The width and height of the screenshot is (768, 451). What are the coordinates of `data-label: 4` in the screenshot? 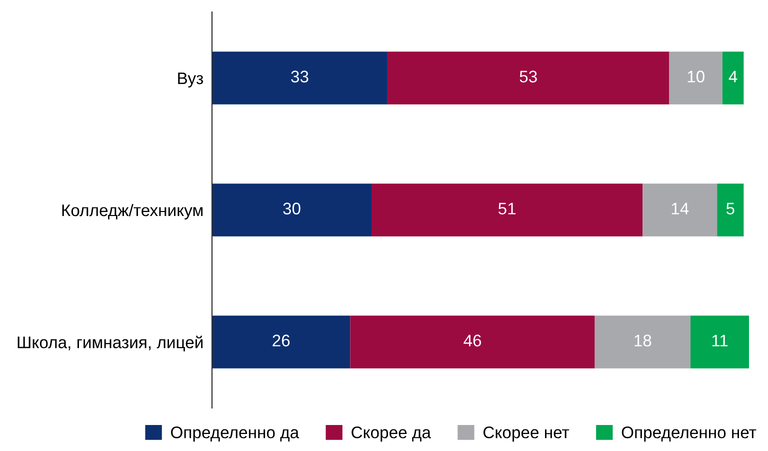 It's located at (733, 76).